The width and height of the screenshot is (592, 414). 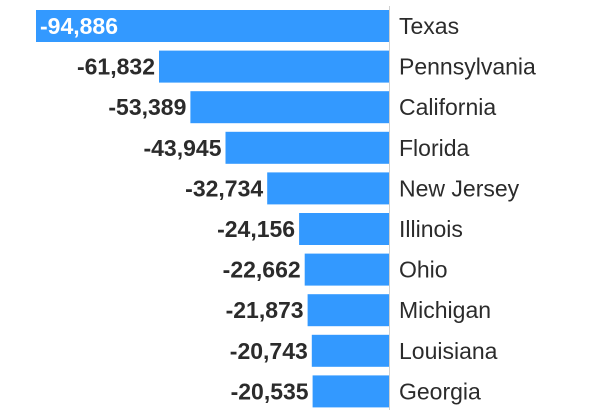 I want to click on value-label: -20,535, so click(x=270, y=391).